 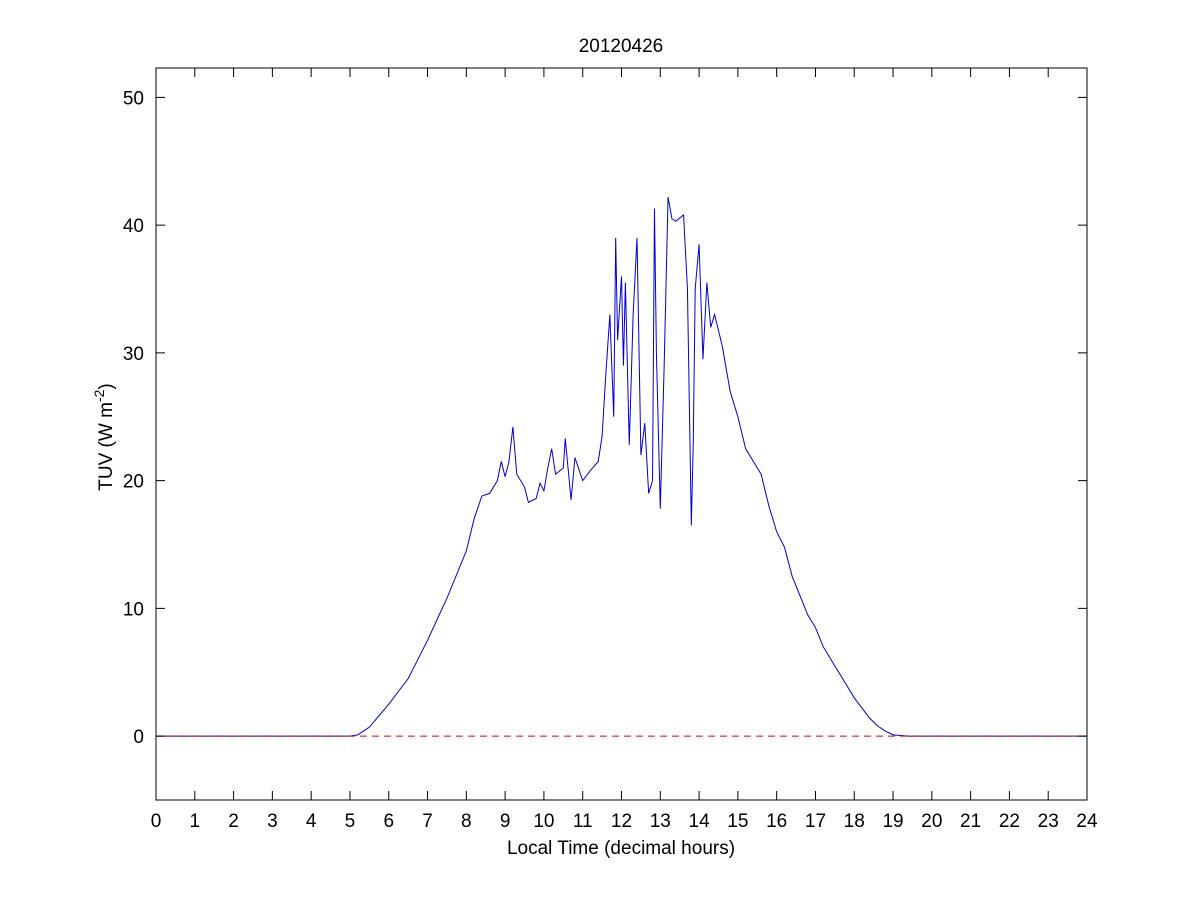 What do you see at coordinates (133, 98) in the screenshot?
I see `y-tick-label: 50` at bounding box center [133, 98].